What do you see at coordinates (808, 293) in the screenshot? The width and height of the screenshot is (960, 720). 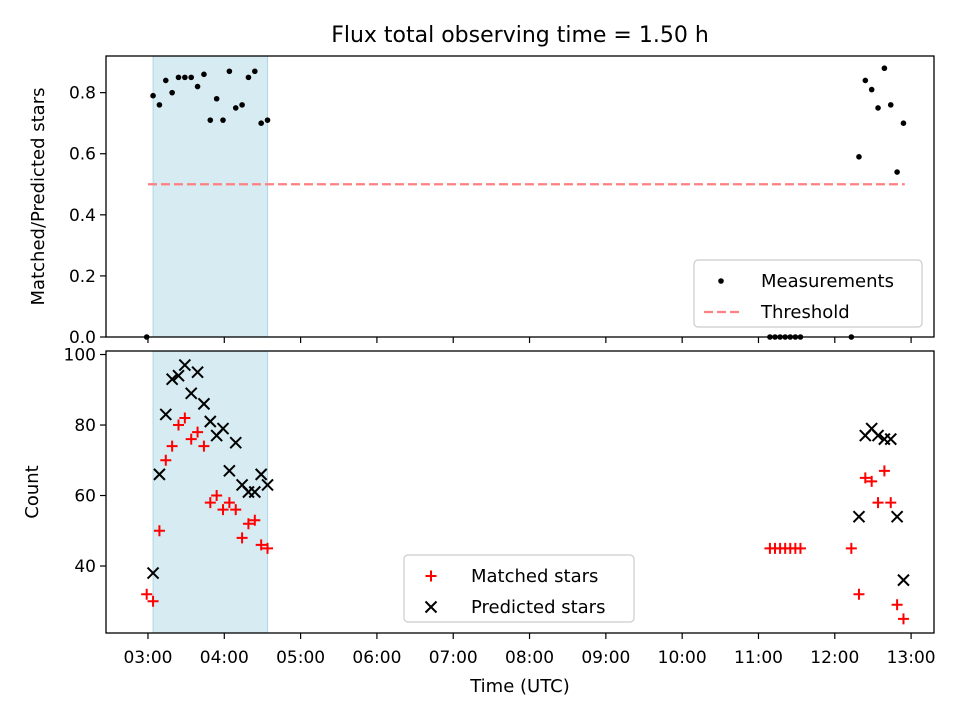 I see `top-legend-box` at bounding box center [808, 293].